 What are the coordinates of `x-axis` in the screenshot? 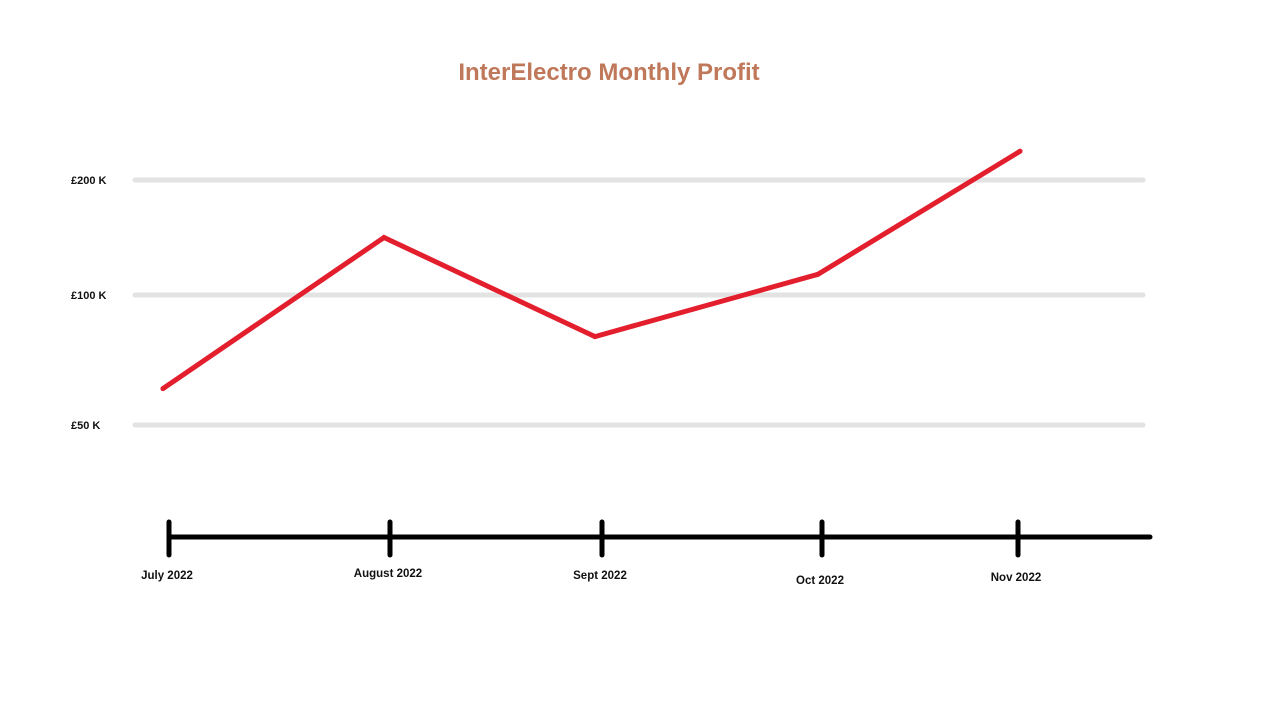 It's located at (659, 538).